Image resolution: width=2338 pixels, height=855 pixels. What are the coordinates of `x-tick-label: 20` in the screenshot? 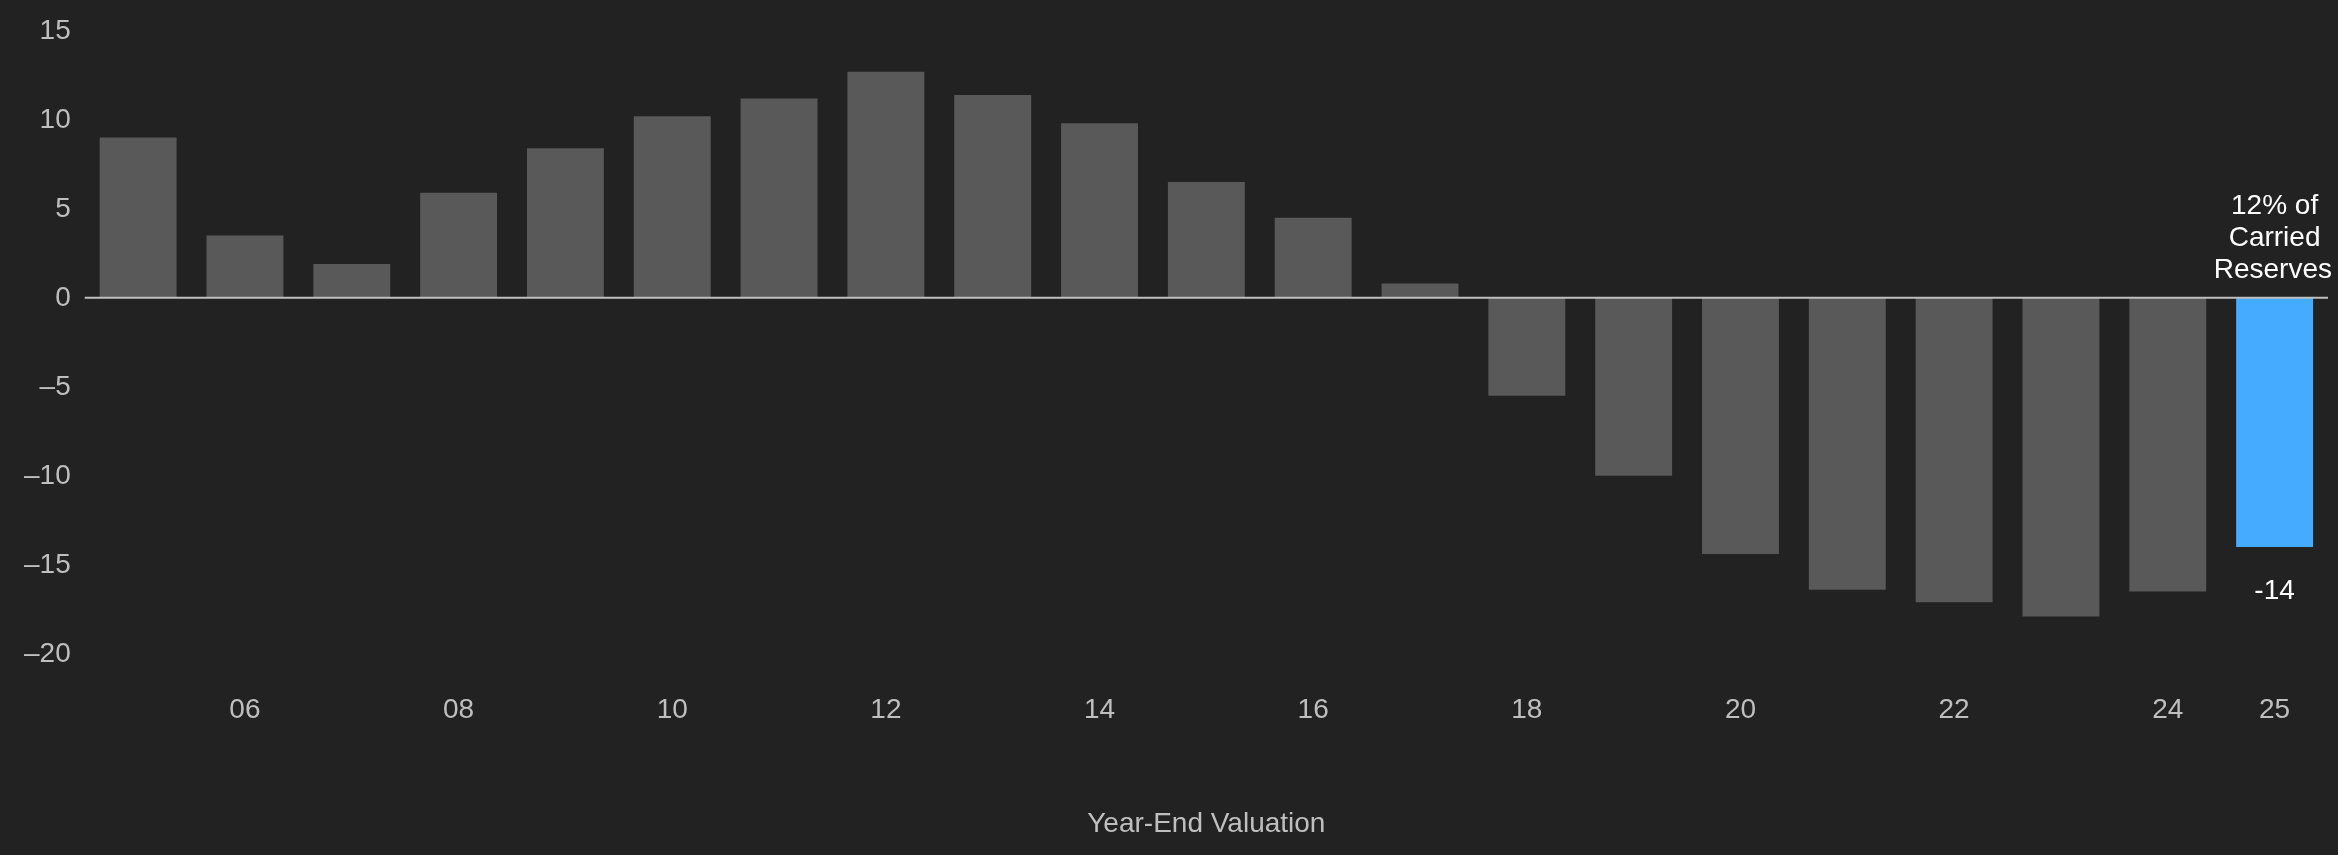 It's located at (1740, 709).